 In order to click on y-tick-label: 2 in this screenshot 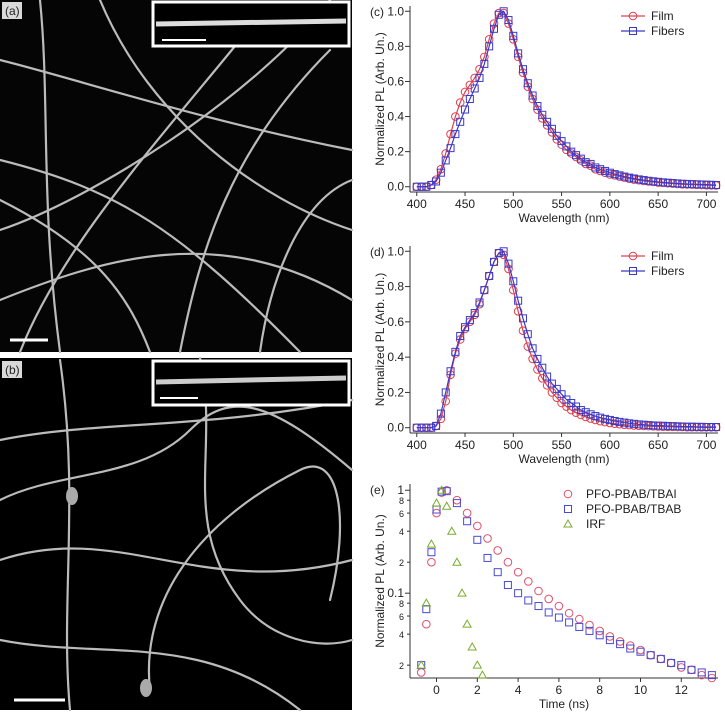, I will do `click(401, 666)`.